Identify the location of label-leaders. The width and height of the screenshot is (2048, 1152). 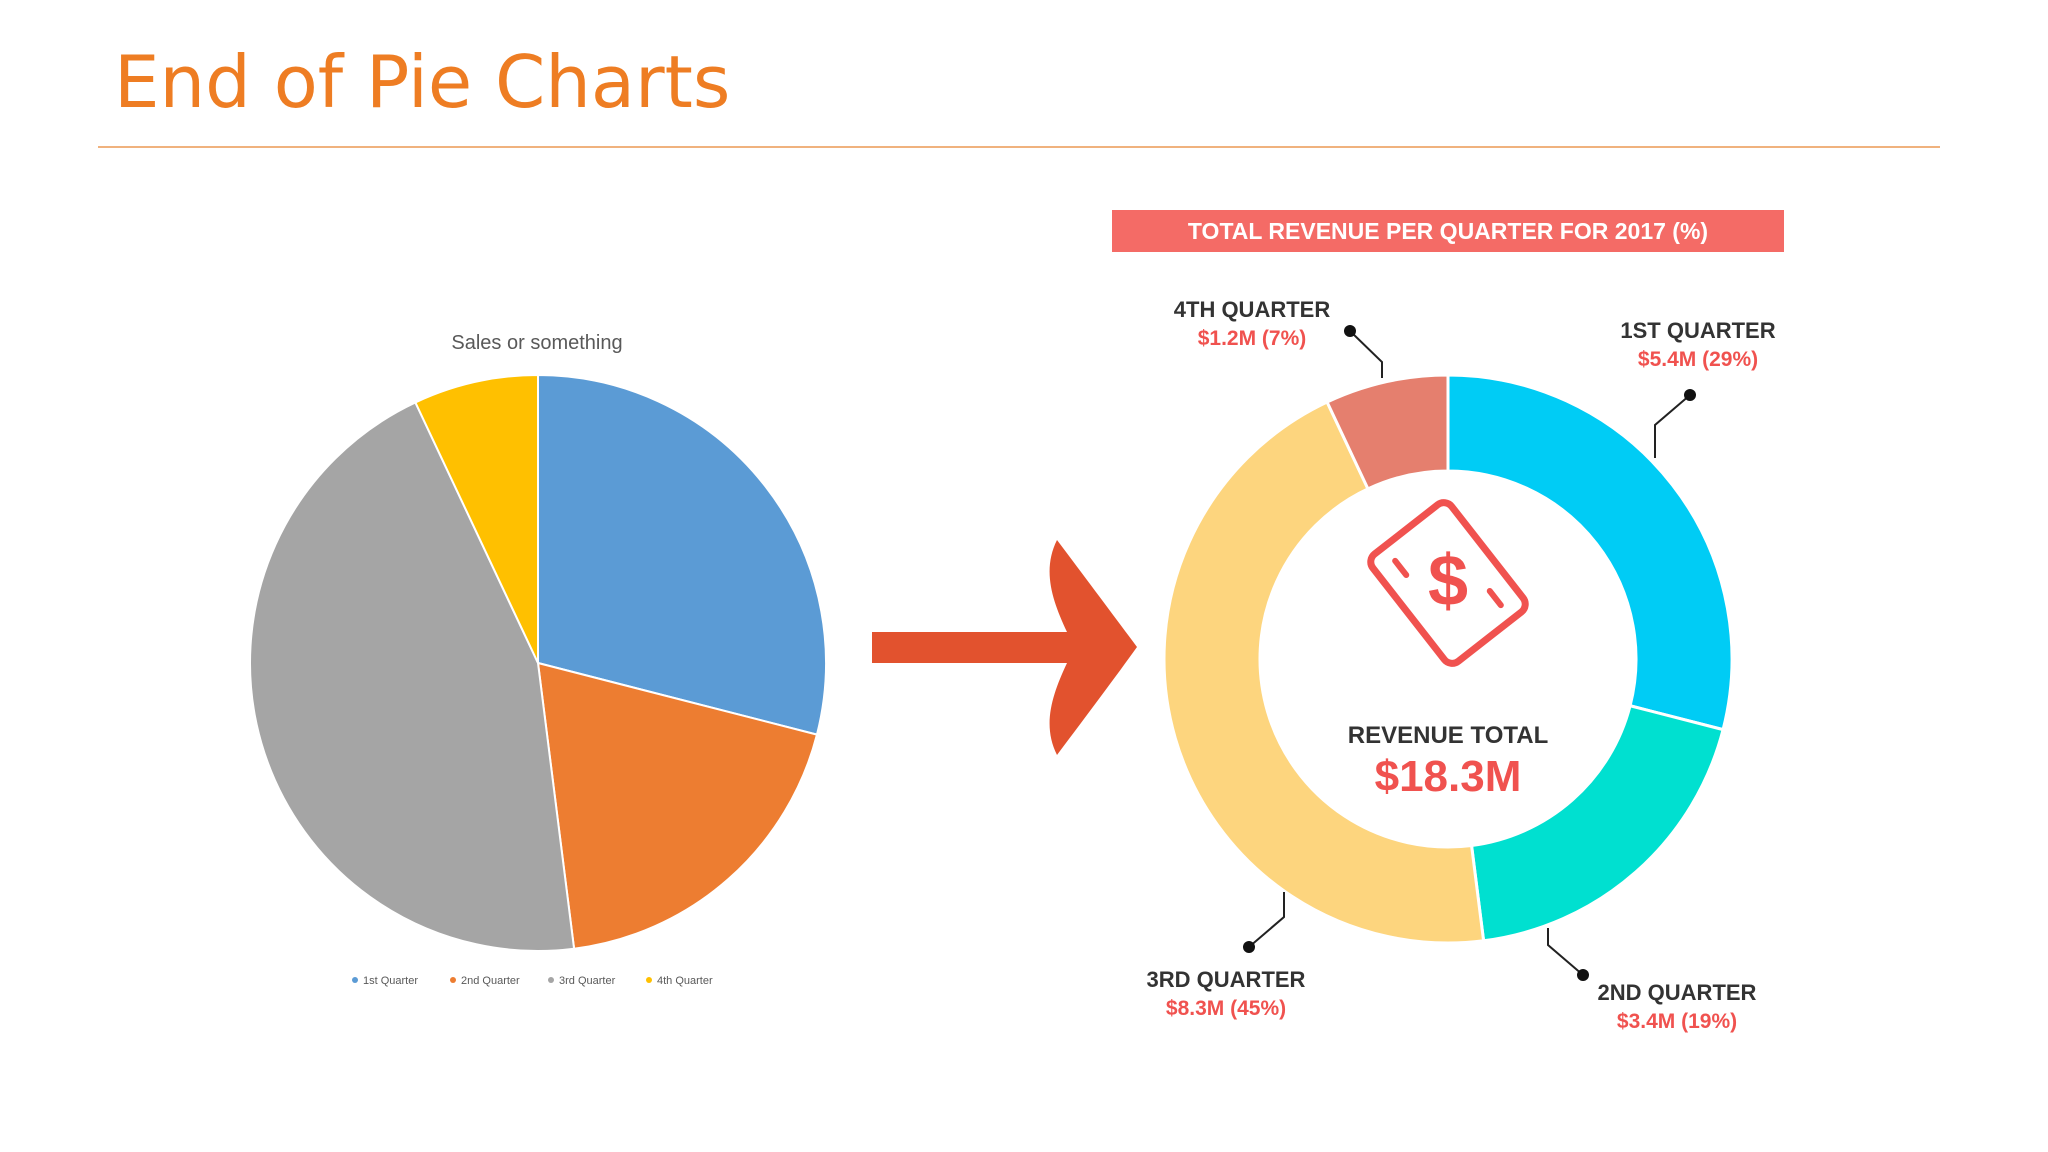
(1469, 653).